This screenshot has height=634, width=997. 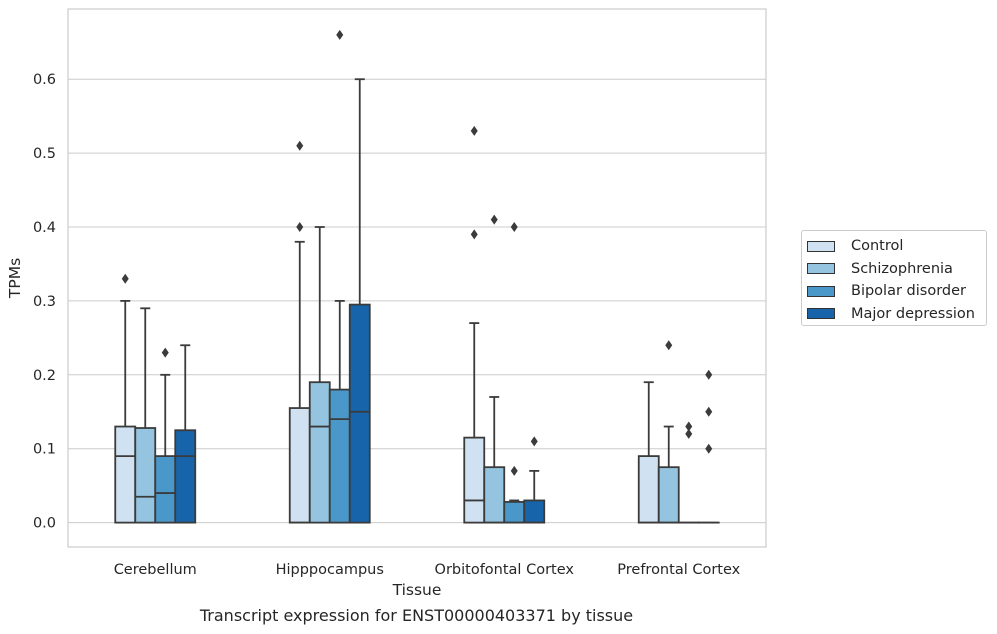 What do you see at coordinates (821, 269) in the screenshot?
I see `legend-swatch-schizophrenia` at bounding box center [821, 269].